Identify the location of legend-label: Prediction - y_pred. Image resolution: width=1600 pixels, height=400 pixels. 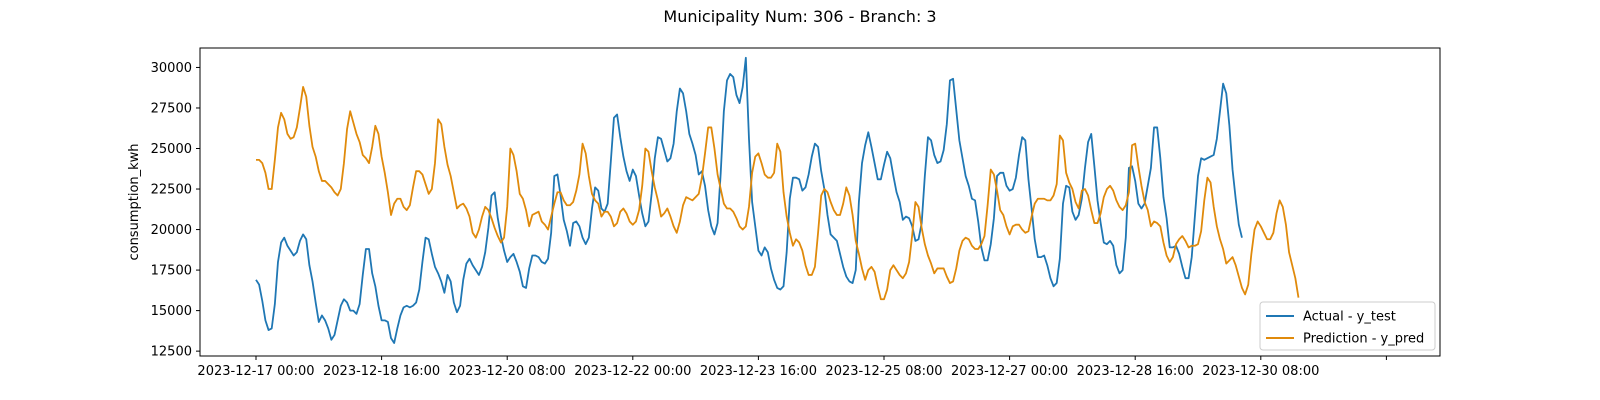
(1363, 339).